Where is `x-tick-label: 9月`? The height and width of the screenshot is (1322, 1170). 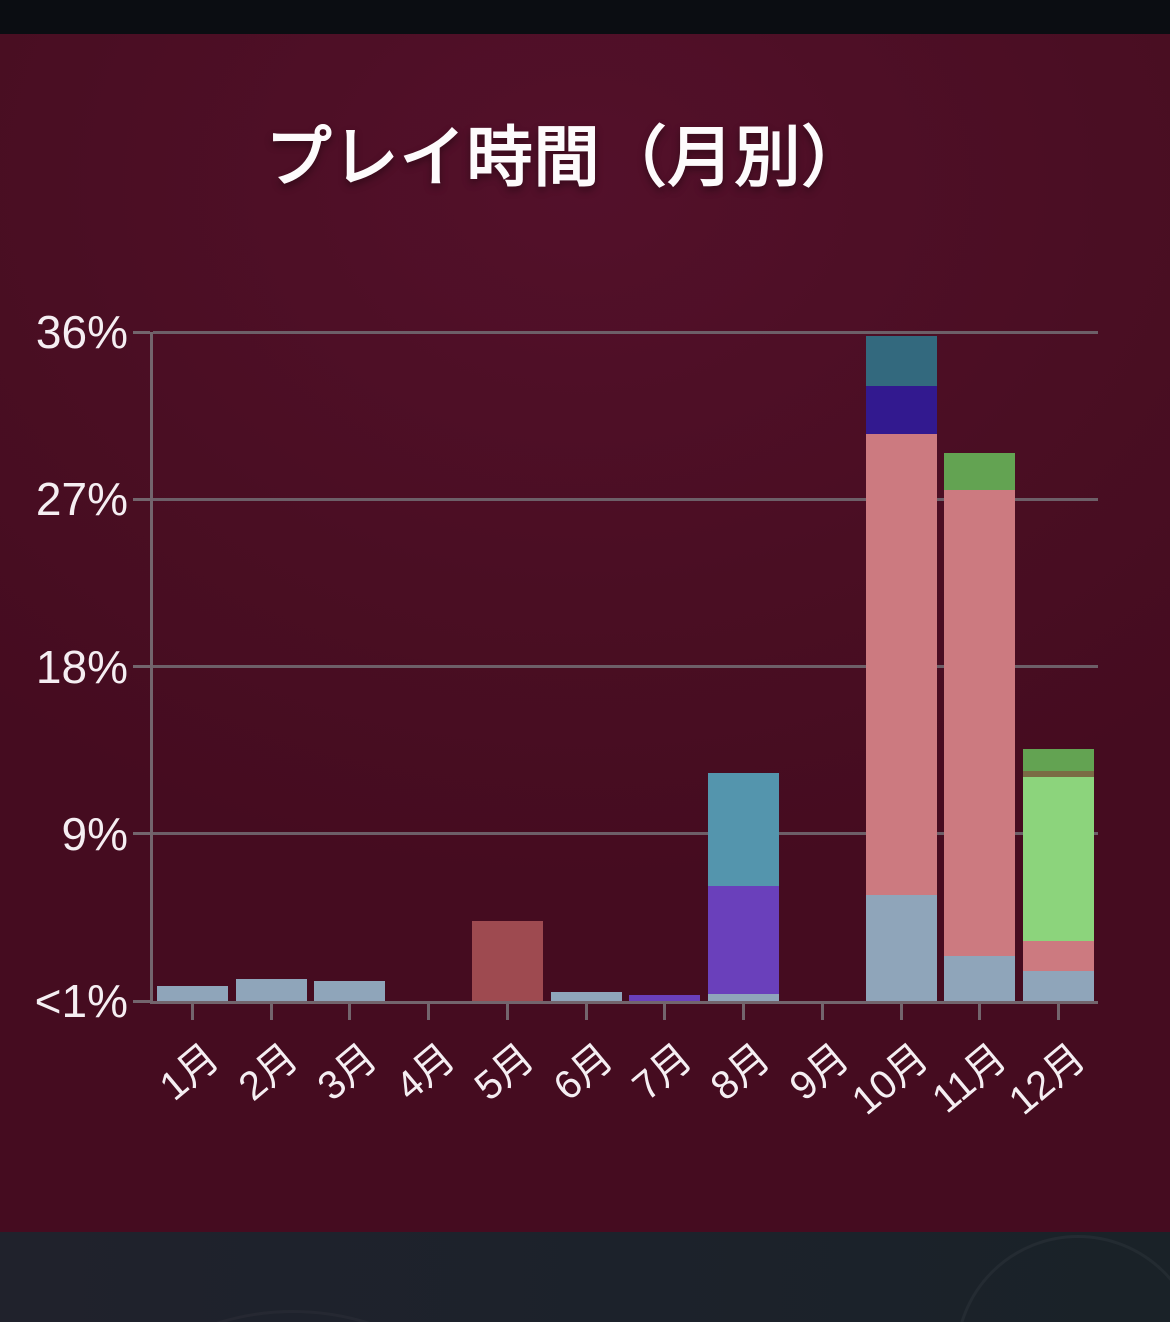 x-tick-label: 9月 is located at coordinates (819, 1072).